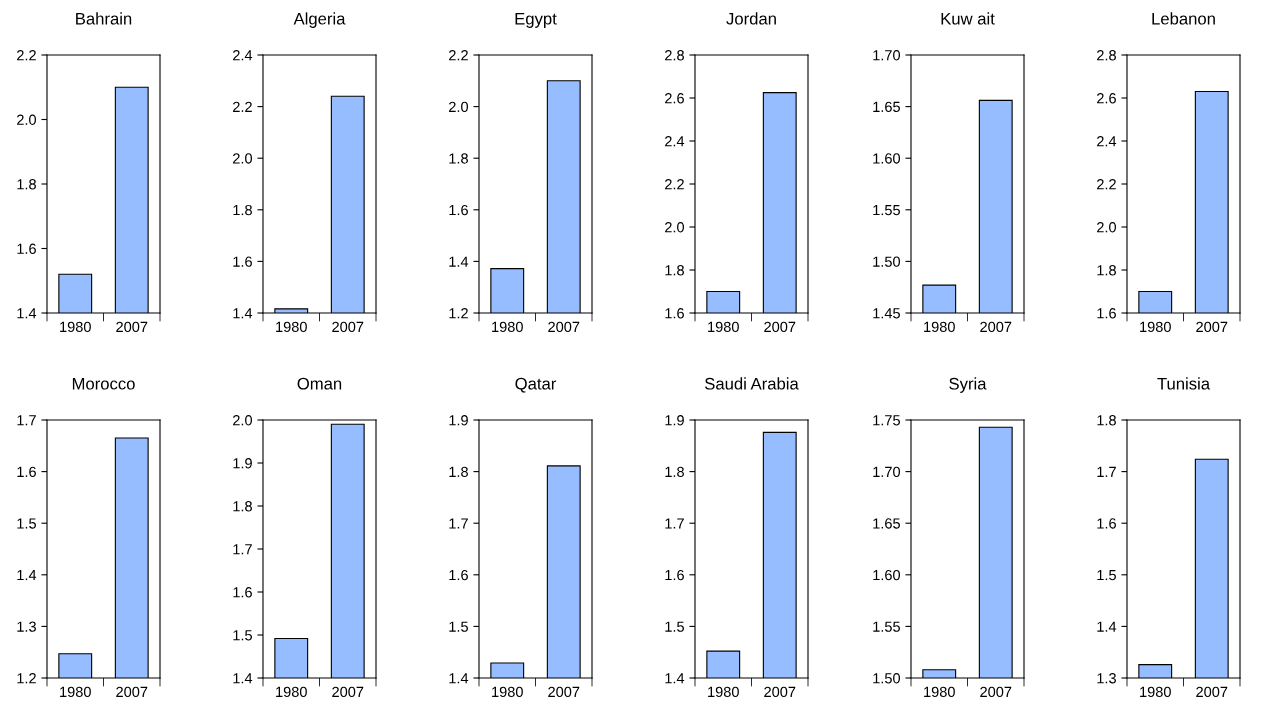 The width and height of the screenshot is (1267, 716). I want to click on chart-title: Saudi Arabia, so click(752, 383).